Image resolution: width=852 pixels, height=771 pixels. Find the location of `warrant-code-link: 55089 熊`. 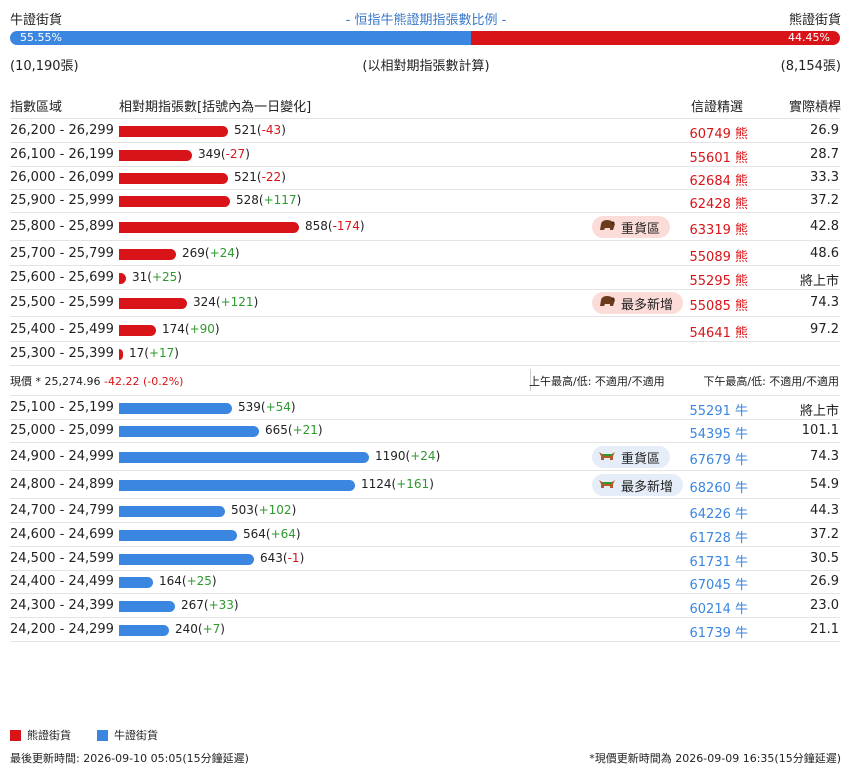

warrant-code-link: 55089 熊 is located at coordinates (719, 257).